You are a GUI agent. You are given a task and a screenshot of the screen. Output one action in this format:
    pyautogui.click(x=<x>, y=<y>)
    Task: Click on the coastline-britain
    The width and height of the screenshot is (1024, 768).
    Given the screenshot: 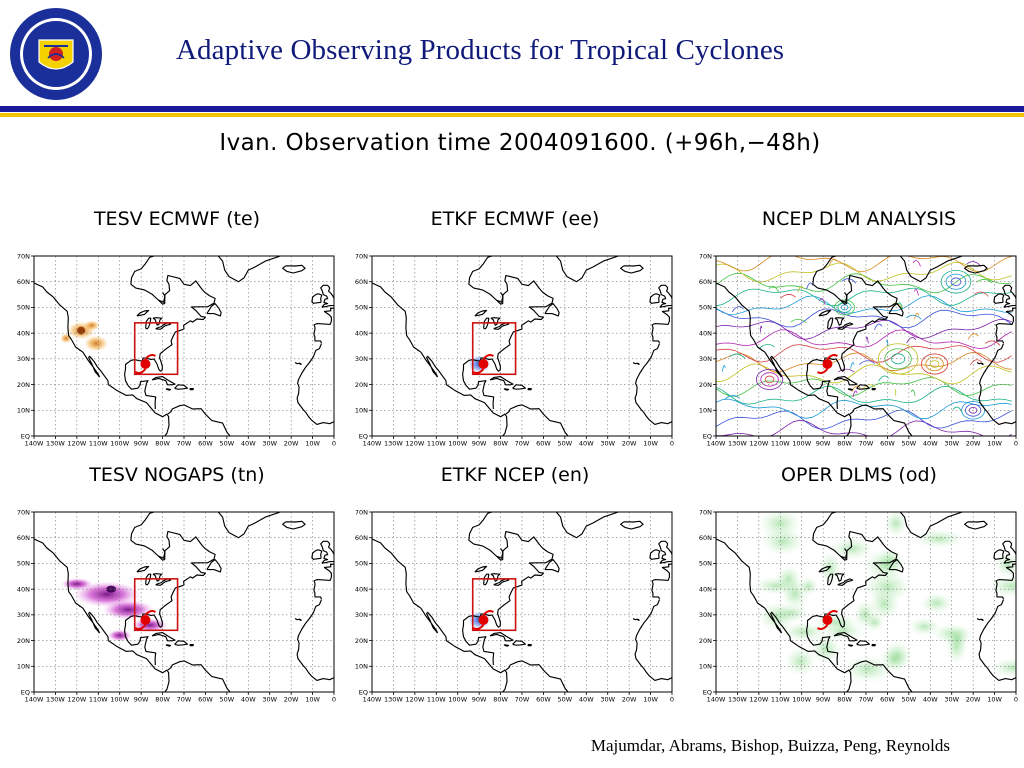 What is the action you would take?
    pyautogui.click(x=665, y=552)
    